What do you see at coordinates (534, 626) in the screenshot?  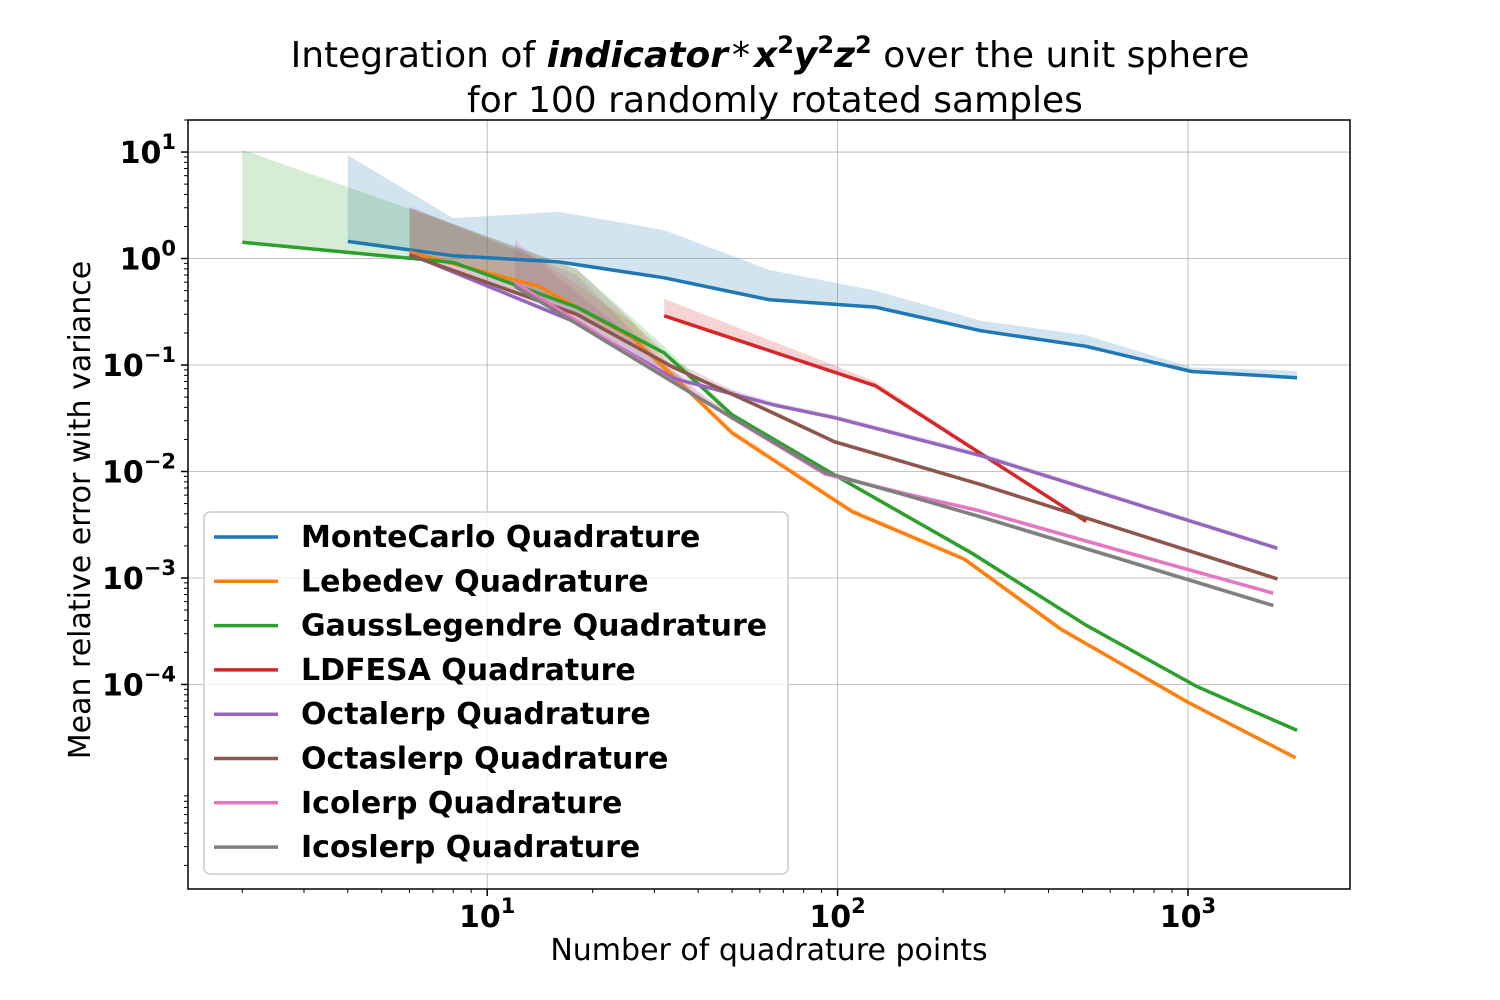 I see `legend-label: GaussLegendre Quadrature` at bounding box center [534, 626].